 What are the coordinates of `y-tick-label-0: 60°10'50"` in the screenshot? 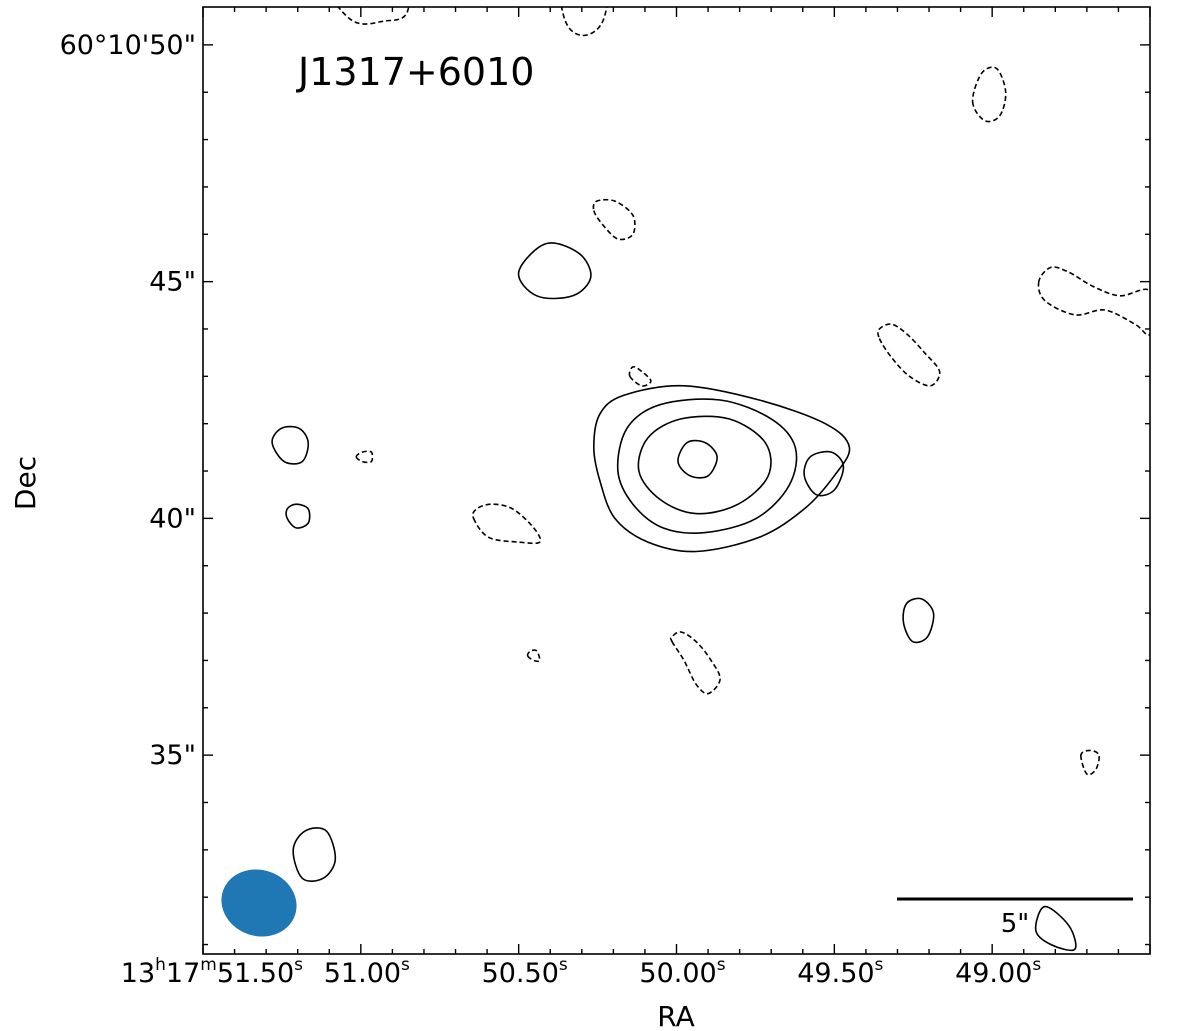 It's located at (128, 45).